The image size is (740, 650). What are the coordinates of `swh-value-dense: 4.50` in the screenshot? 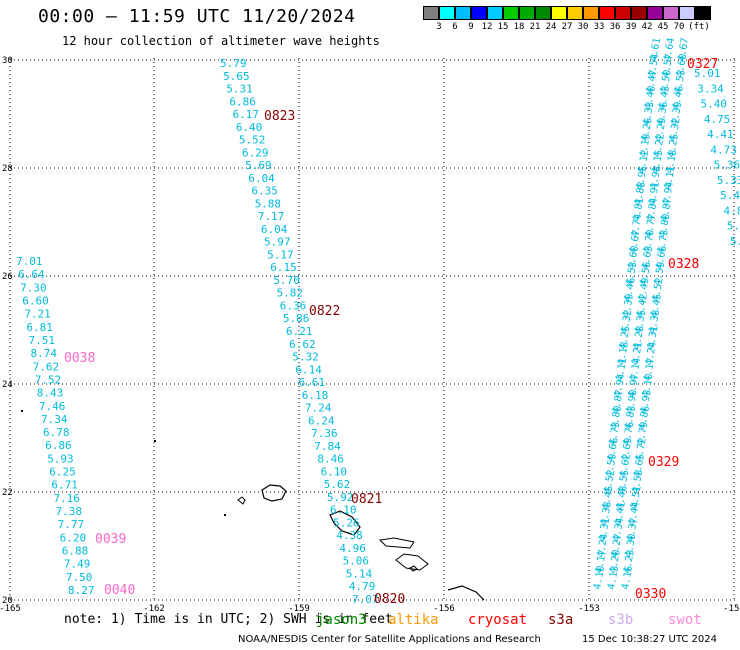 It's located at (666, 82).